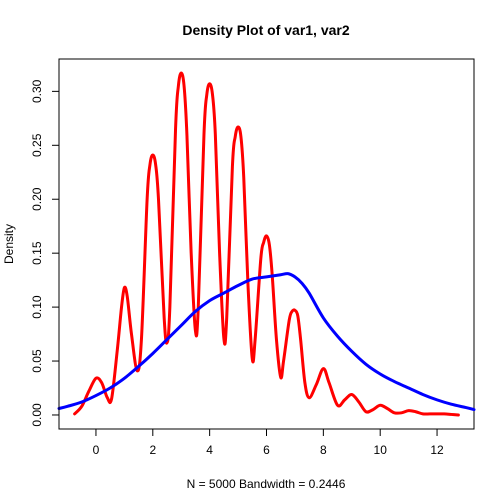 The height and width of the screenshot is (504, 504). Describe the element at coordinates (37, 307) in the screenshot. I see `y-tick-label: 0.10` at that location.